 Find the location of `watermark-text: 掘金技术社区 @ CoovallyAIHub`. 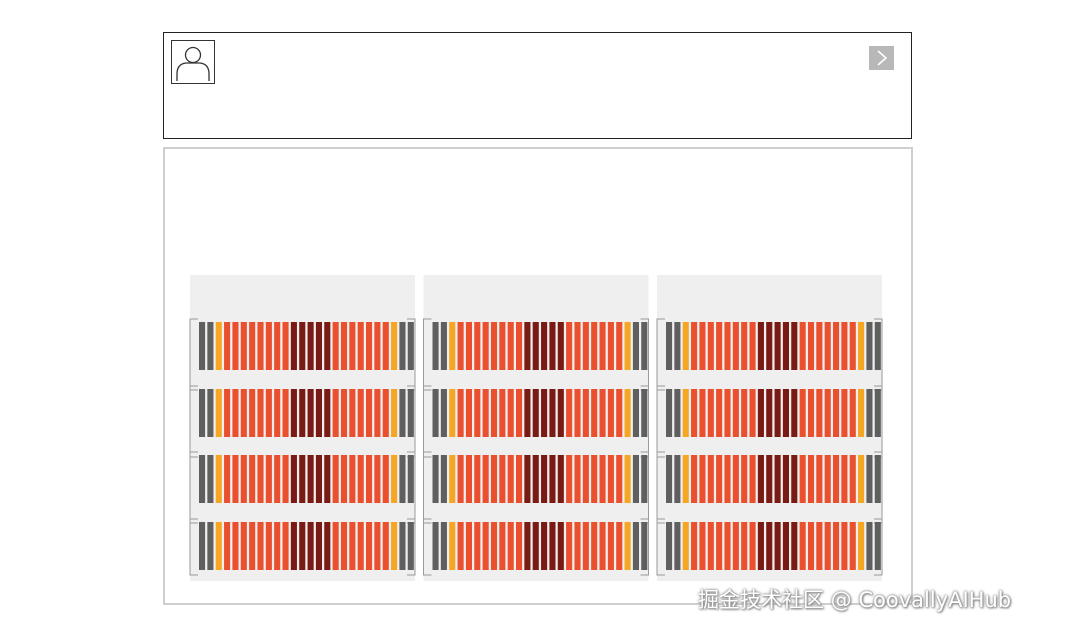

watermark-text: 掘金技术社区 @ CoovallyAIHub is located at coordinates (855, 600).